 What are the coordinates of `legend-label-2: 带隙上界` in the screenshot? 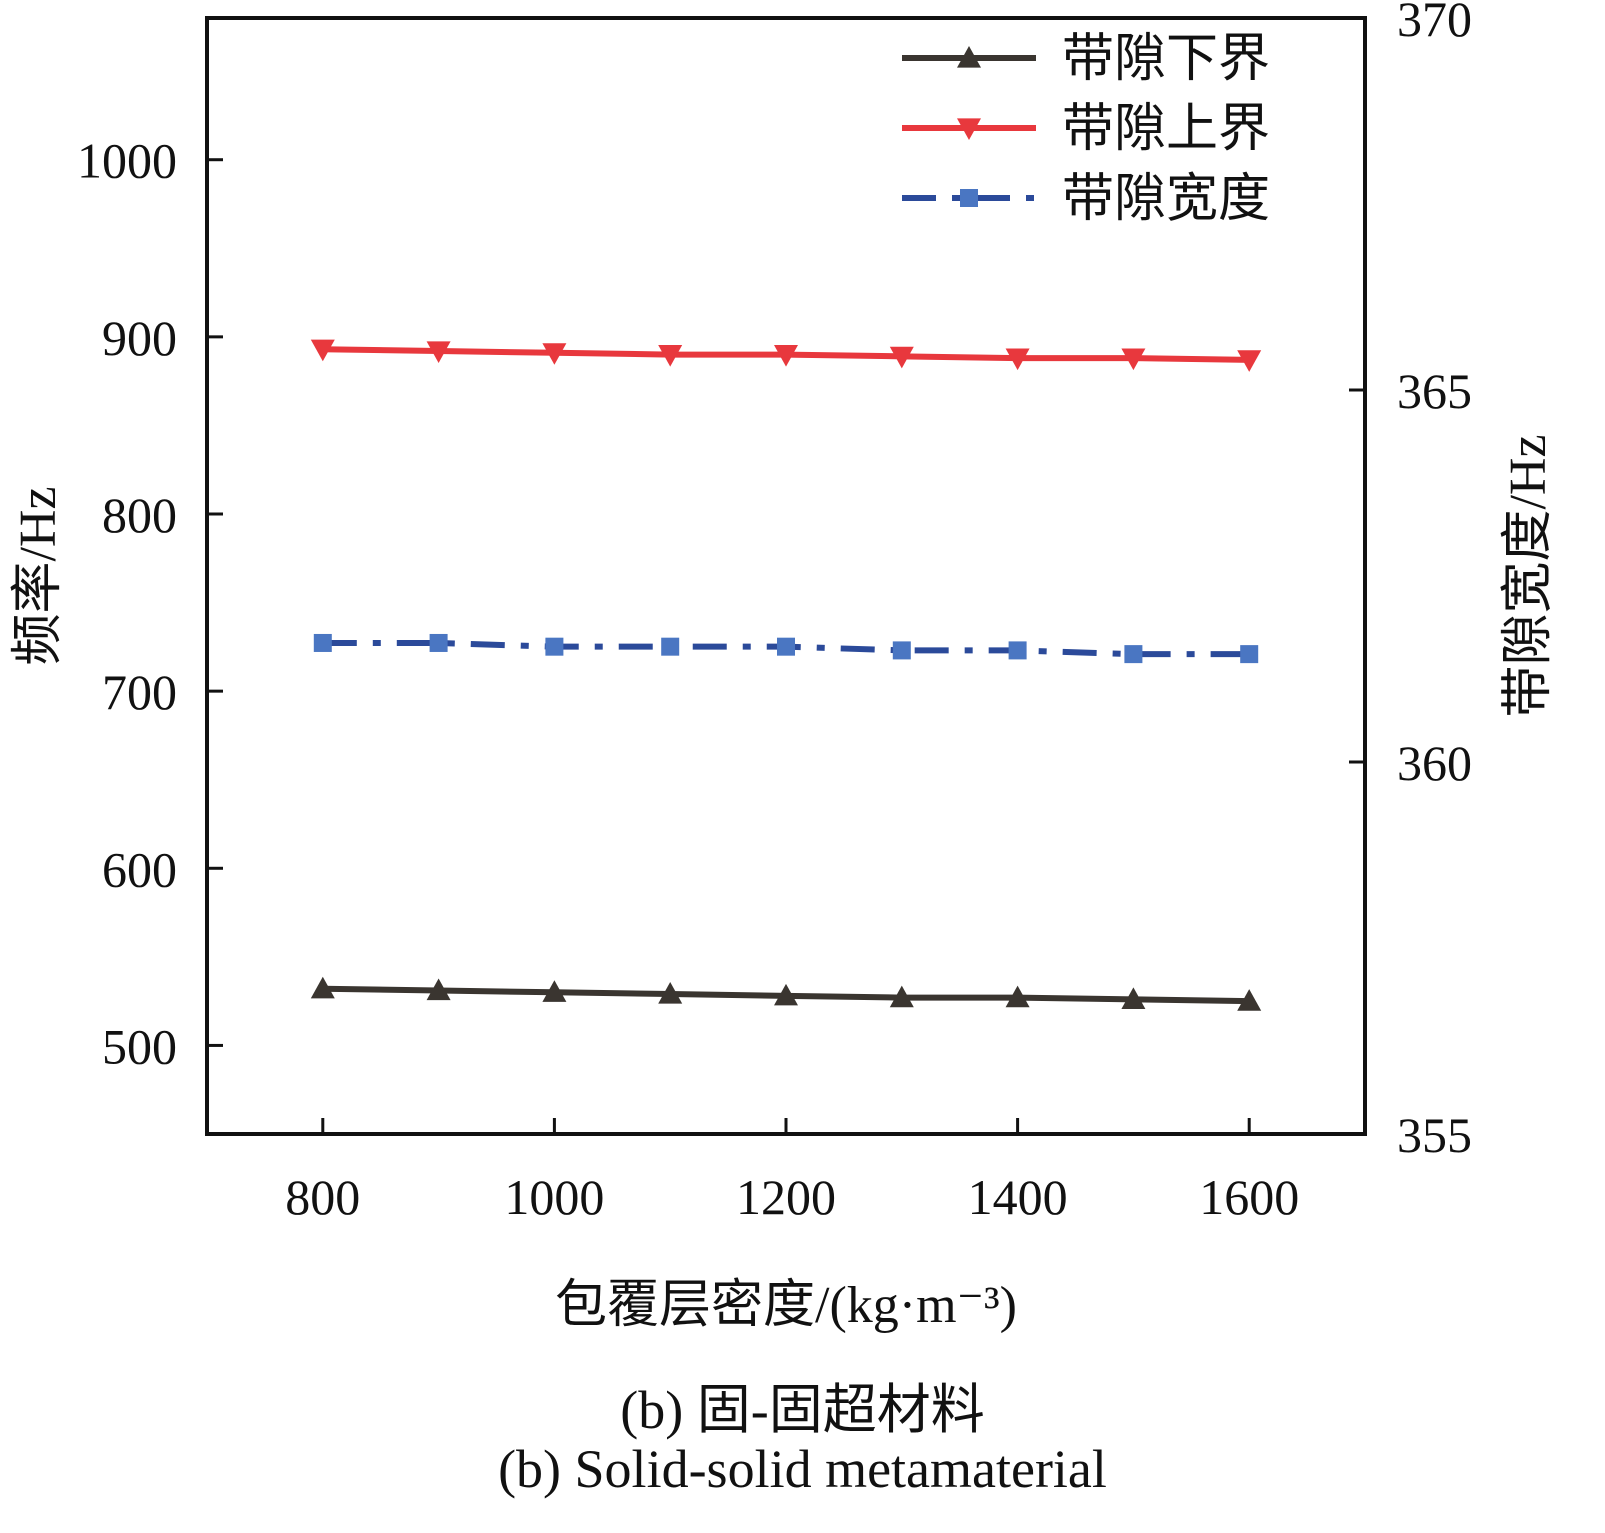 It's located at (1166, 129).